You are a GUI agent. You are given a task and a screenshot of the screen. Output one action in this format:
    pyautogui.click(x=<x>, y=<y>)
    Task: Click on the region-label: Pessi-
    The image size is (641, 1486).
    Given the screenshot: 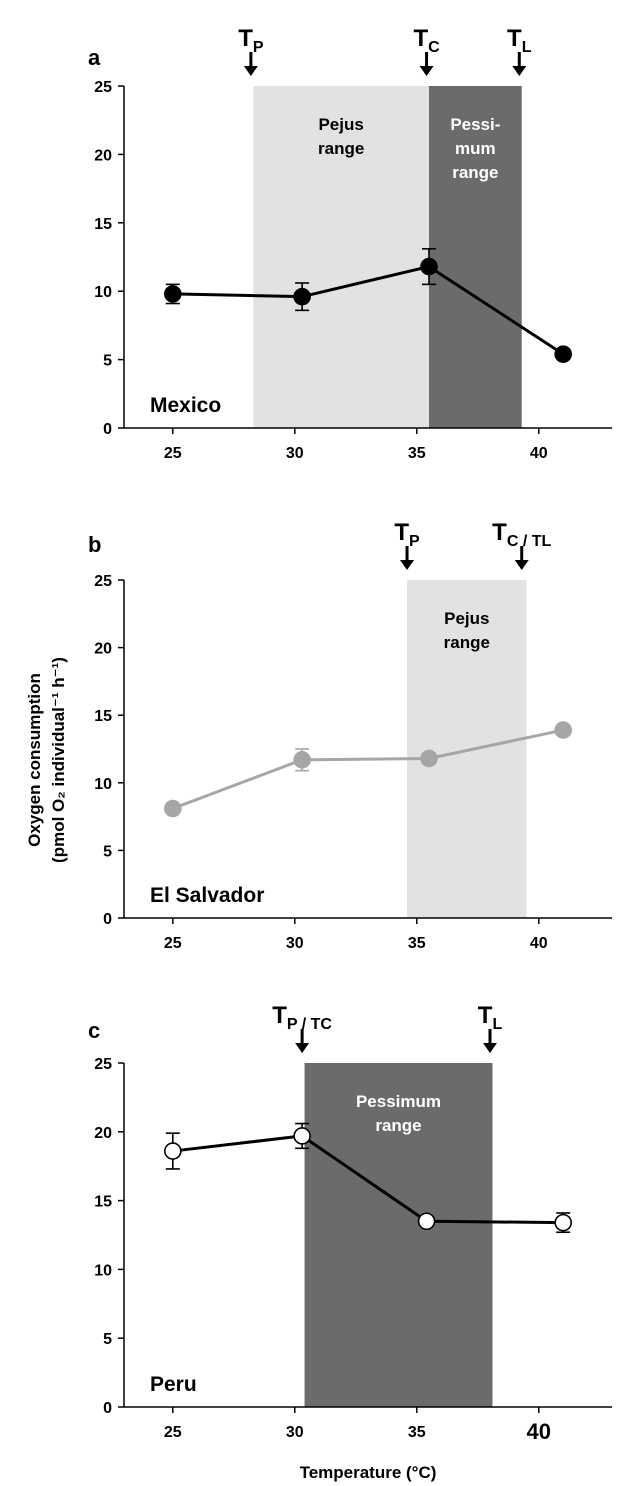 What is the action you would take?
    pyautogui.click(x=475, y=124)
    